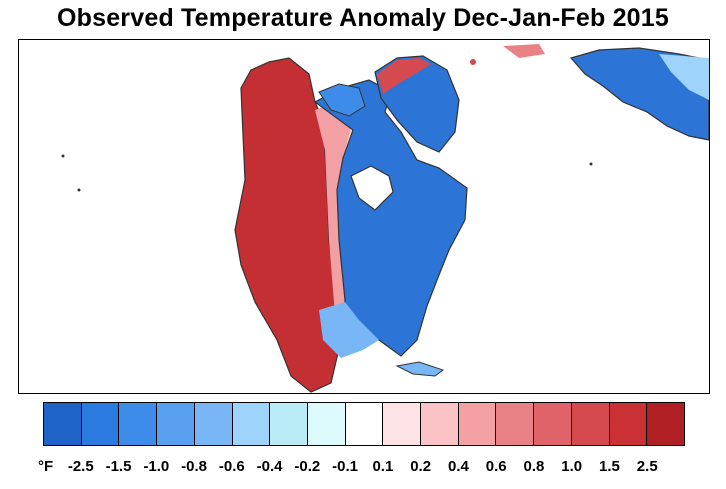 This screenshot has width=726, height=489. Describe the element at coordinates (156, 466) in the screenshot. I see `legend-tick-label: -1.0` at that location.